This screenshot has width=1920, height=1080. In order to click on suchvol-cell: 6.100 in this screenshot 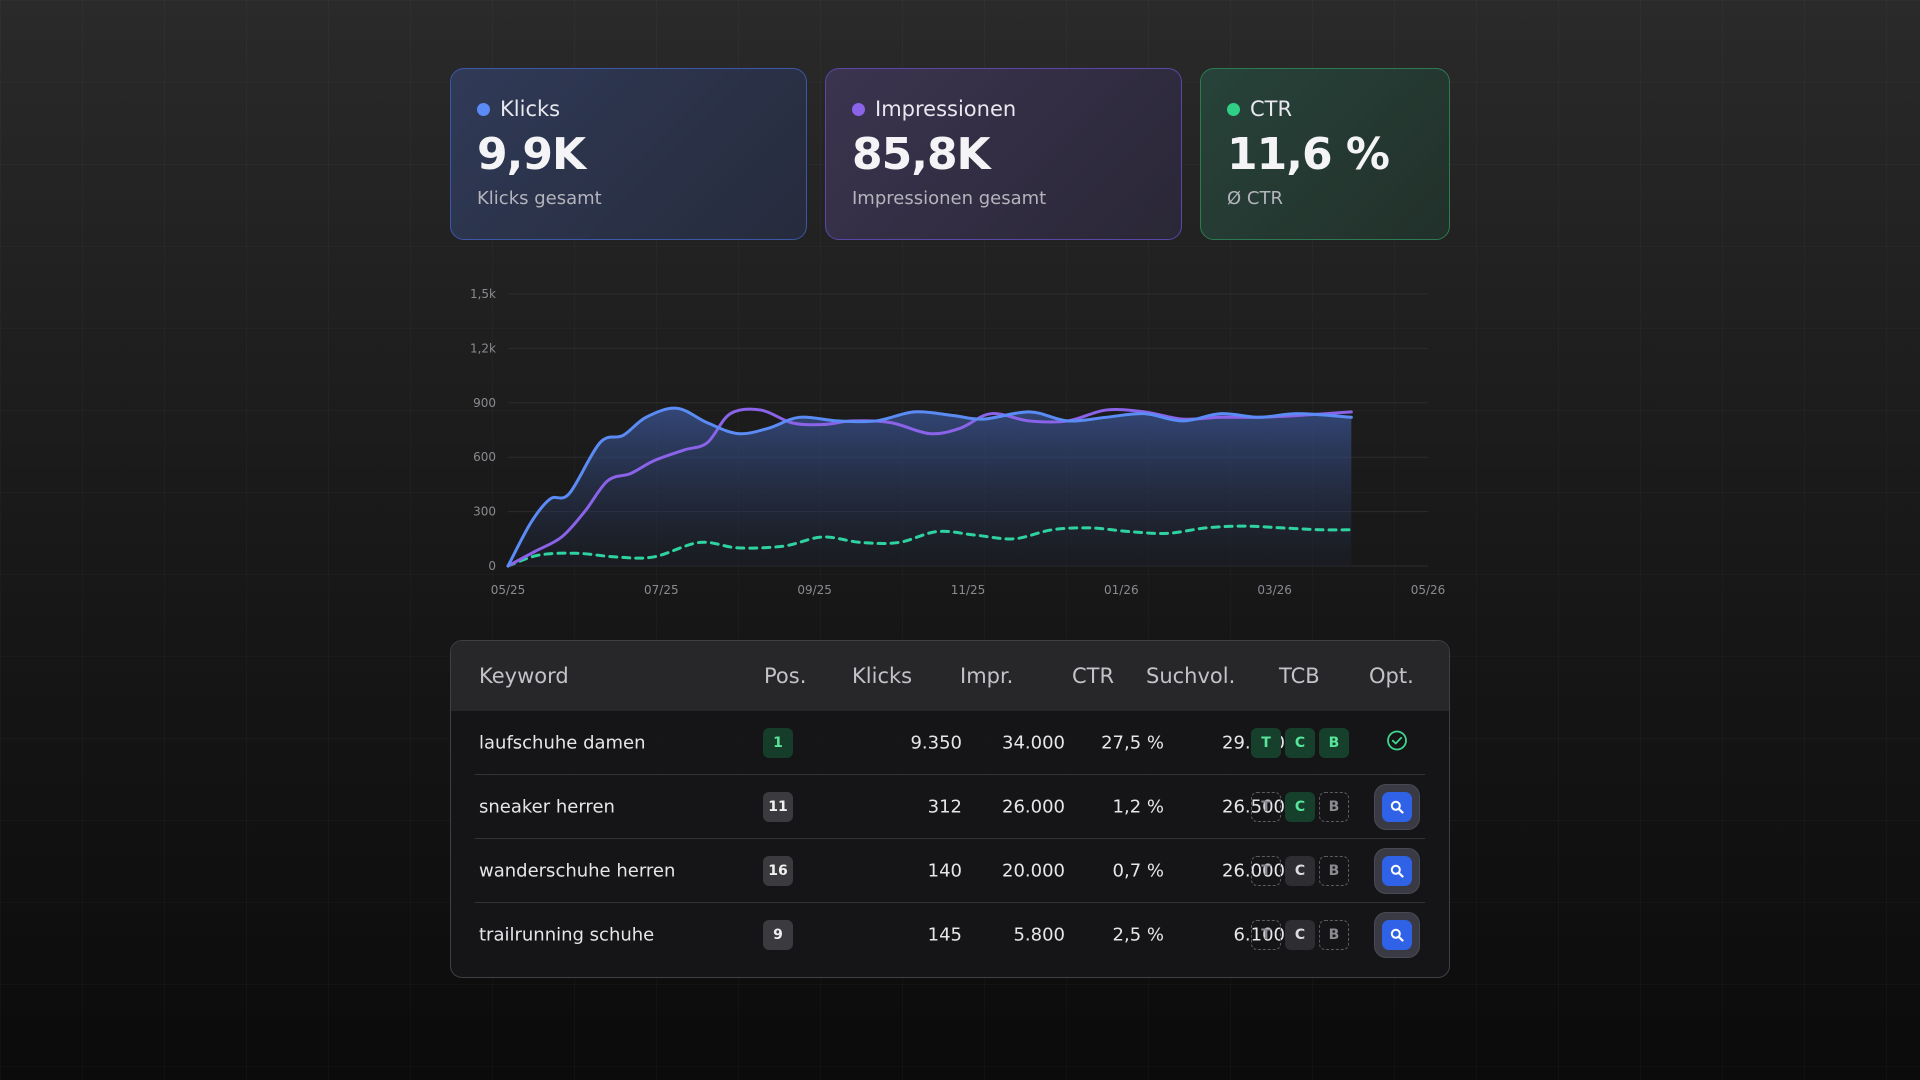, I will do `click(1259, 934)`.